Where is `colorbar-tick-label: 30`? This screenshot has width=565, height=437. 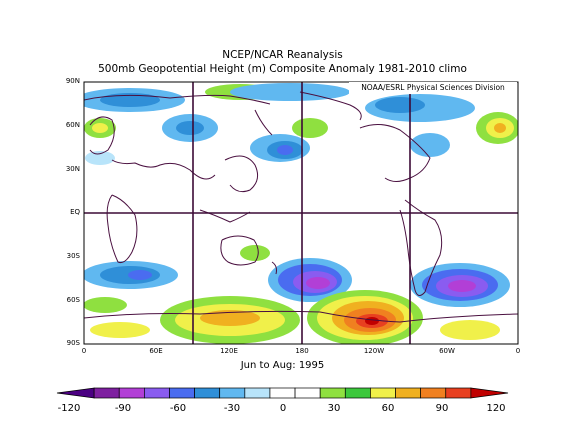 colorbar-tick-label: 30 is located at coordinates (334, 408).